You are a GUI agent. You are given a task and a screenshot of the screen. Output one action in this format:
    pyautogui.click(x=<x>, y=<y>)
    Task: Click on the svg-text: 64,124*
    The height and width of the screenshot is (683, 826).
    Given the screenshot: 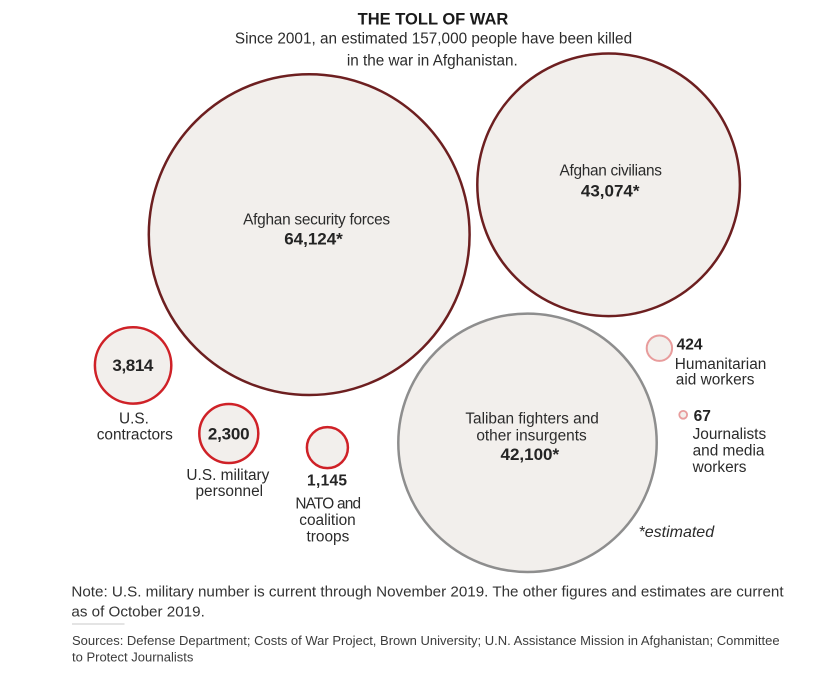 What is the action you would take?
    pyautogui.click(x=313, y=239)
    